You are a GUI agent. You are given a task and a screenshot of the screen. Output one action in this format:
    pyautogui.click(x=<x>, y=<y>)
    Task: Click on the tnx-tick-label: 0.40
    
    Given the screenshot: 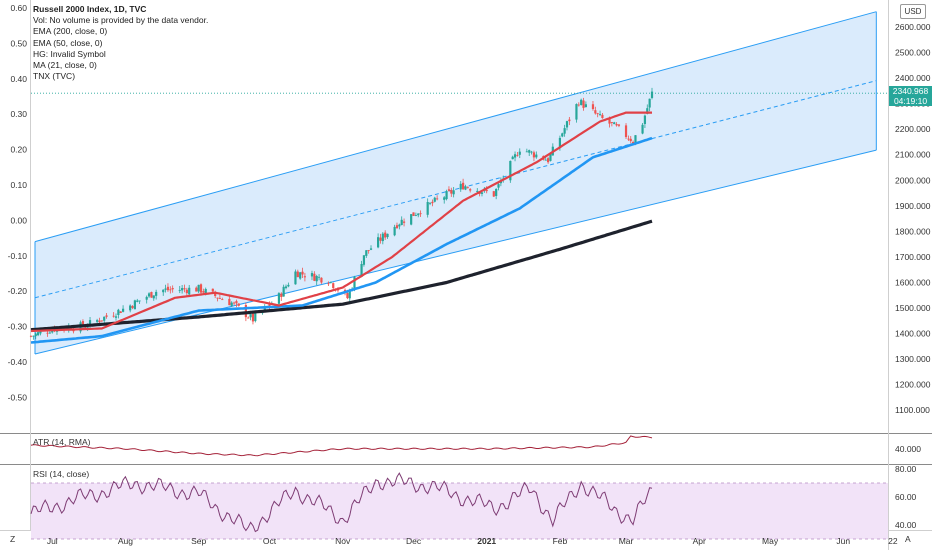 What is the action you would take?
    pyautogui.click(x=18, y=79)
    